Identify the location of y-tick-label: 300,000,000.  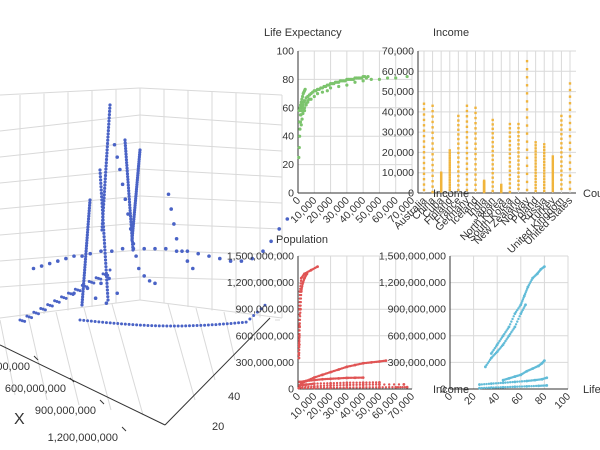
(417, 363).